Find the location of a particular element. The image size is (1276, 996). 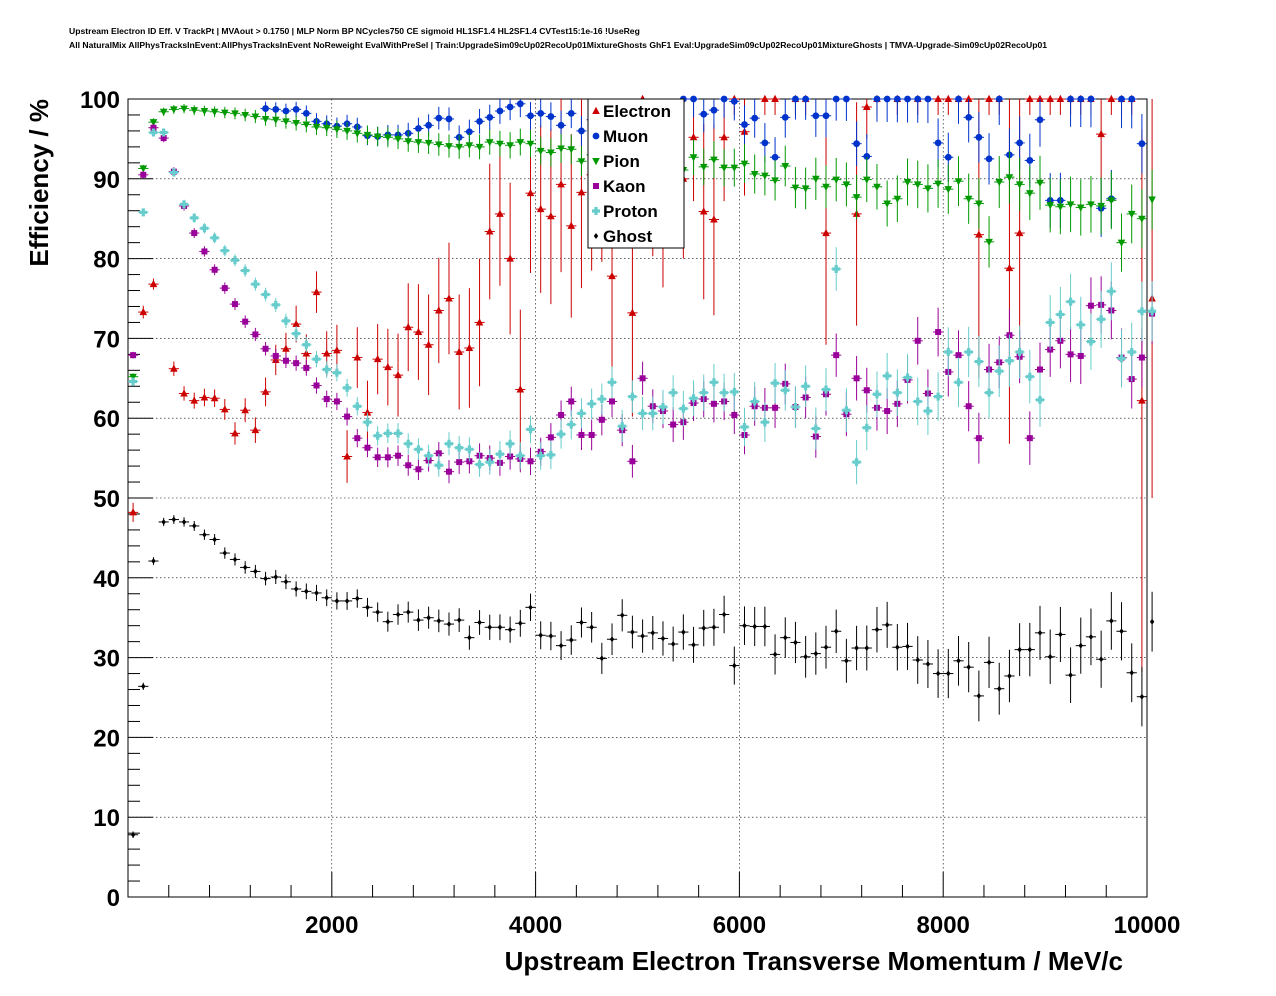

y-tick-label: 30 is located at coordinates (106, 659).